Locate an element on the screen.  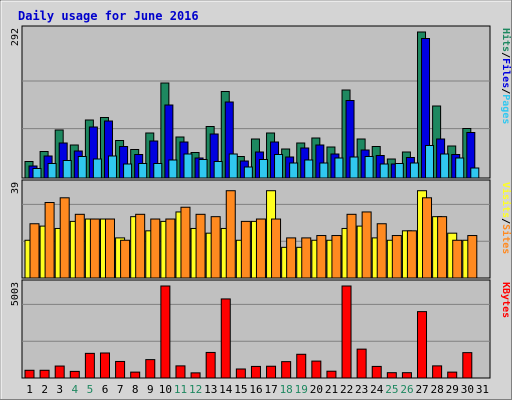
legend-item-top-3: / is located at coordinates (505, 91).